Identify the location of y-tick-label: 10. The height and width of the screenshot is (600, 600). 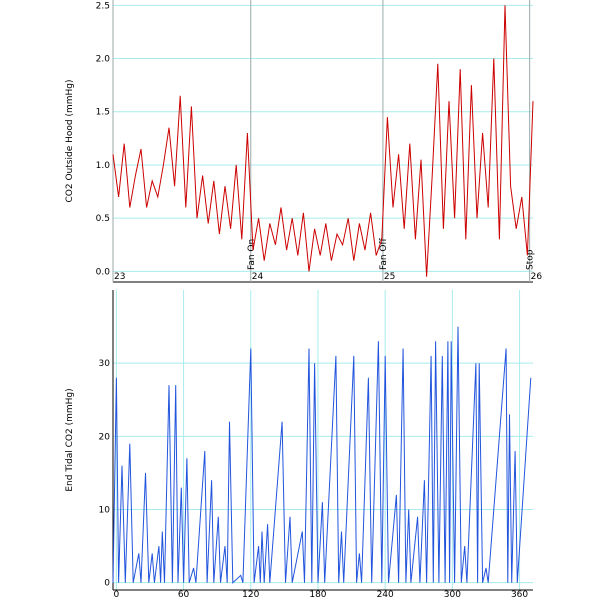
(105, 511).